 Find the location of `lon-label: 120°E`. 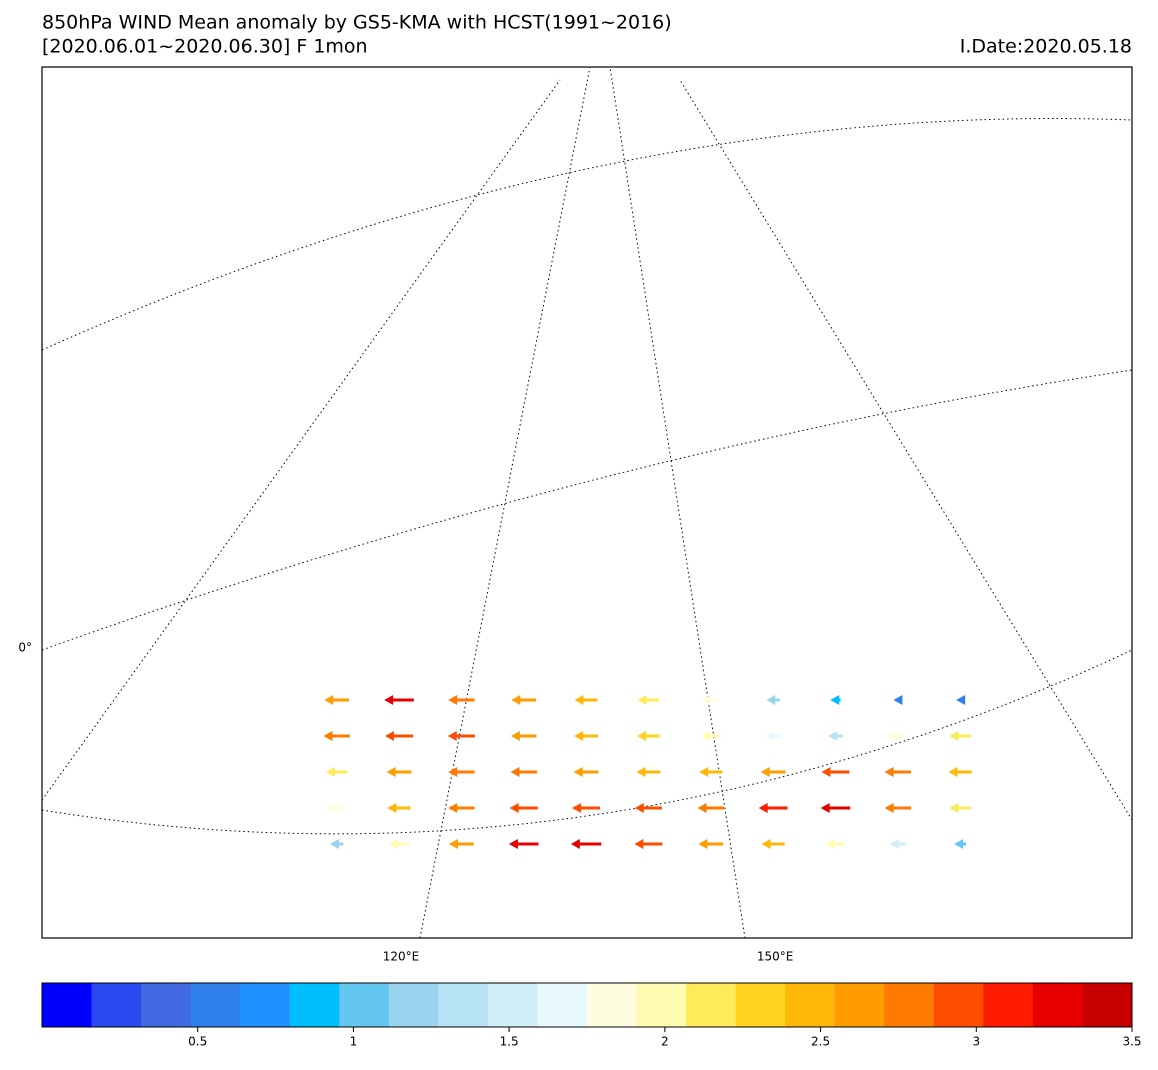

lon-label: 120°E is located at coordinates (401, 957).